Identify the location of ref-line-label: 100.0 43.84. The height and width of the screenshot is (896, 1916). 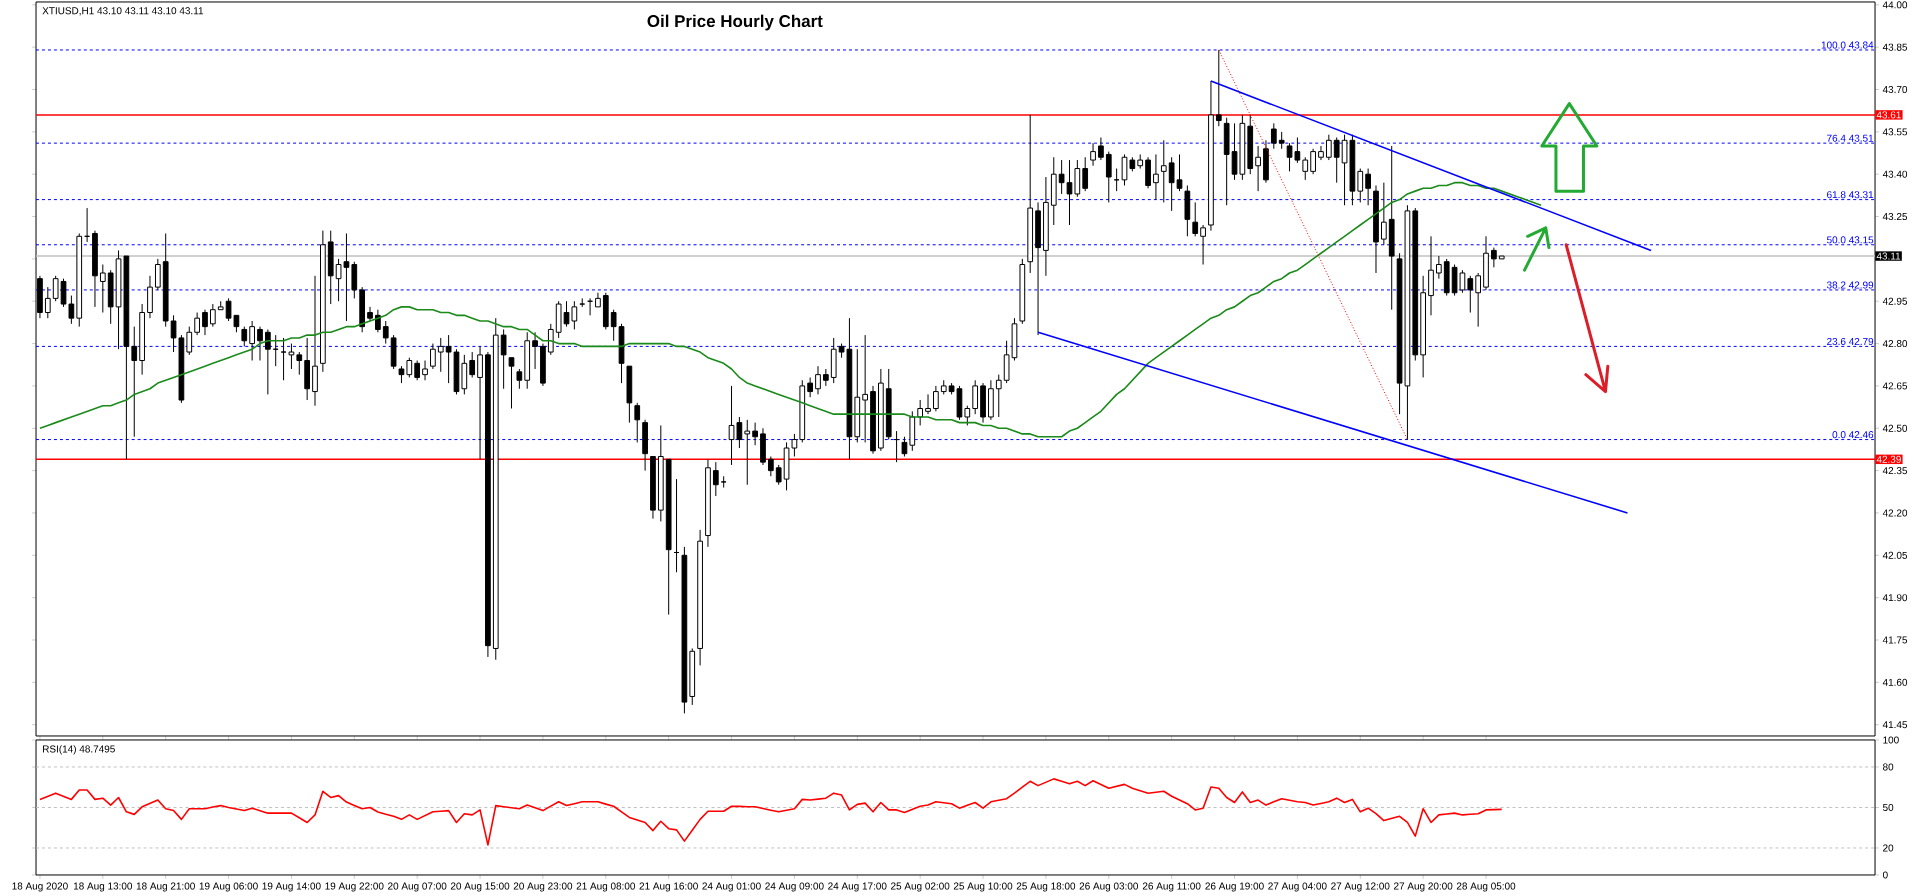
(1847, 45).